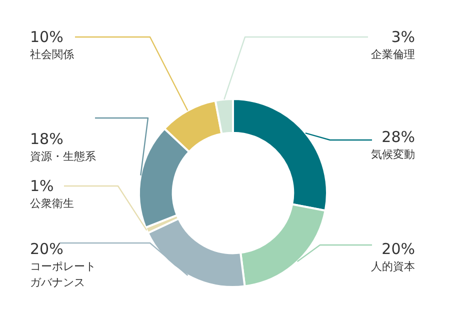 The image size is (452, 327). Describe the element at coordinates (393, 155) in the screenshot. I see `slice-label: 気候変動` at that location.